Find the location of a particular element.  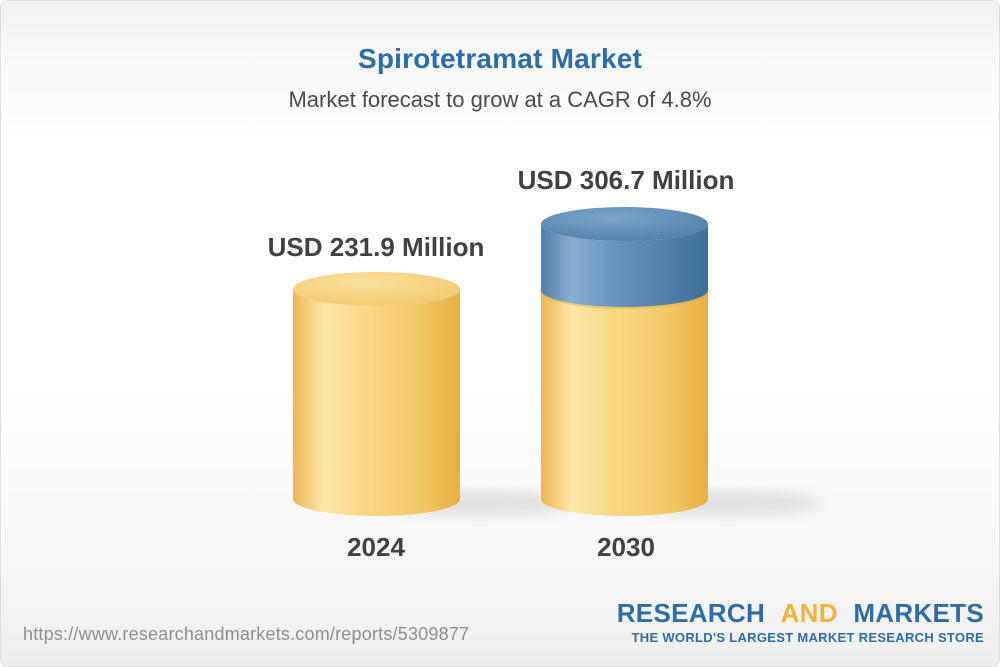

brand-logo-name: RESEARCH AND MARKETS is located at coordinates (800, 613).